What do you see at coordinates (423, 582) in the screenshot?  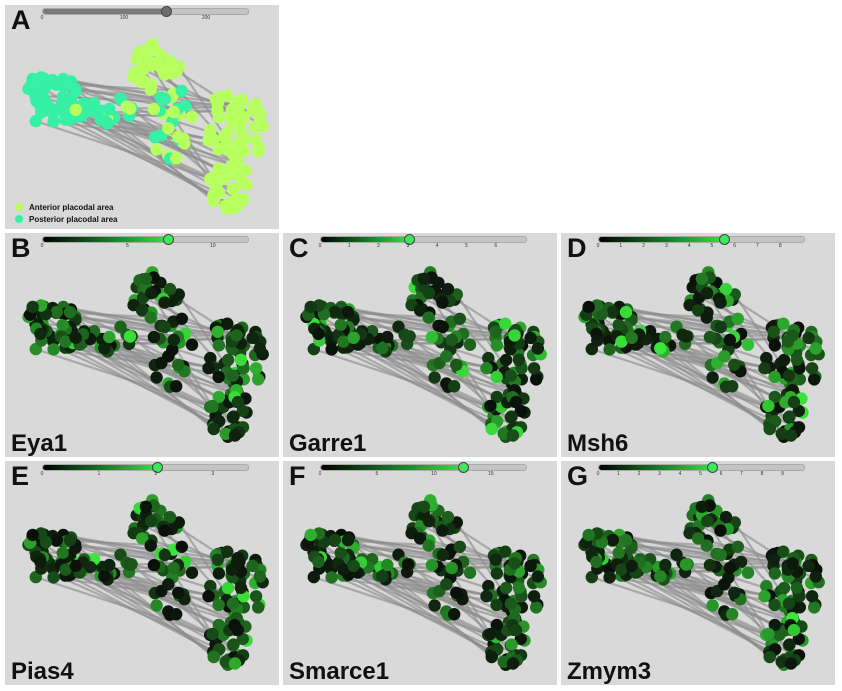 I see `graph-nodes` at bounding box center [423, 582].